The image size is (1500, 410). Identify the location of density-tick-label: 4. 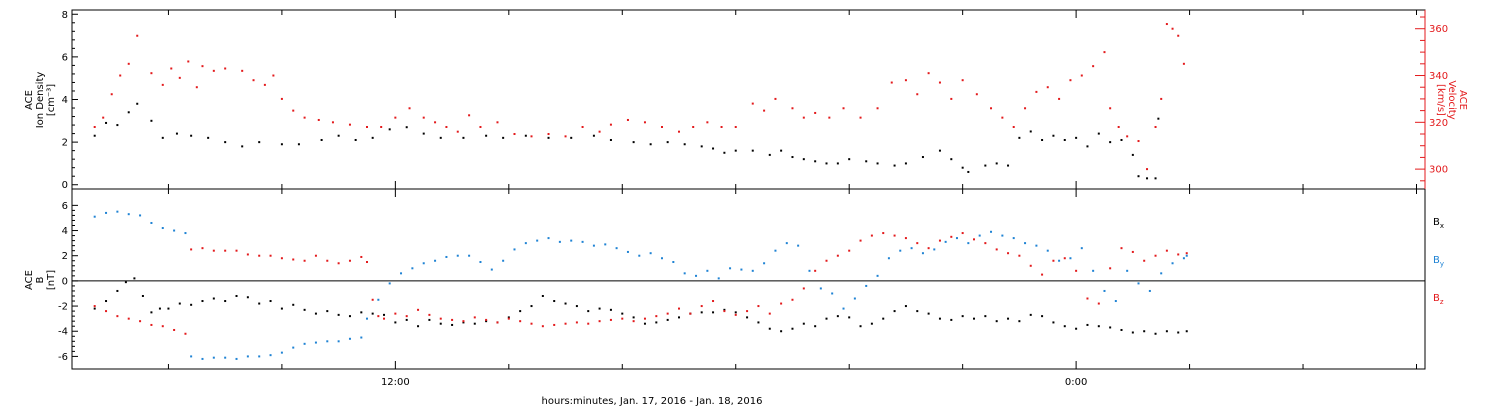
(65, 100).